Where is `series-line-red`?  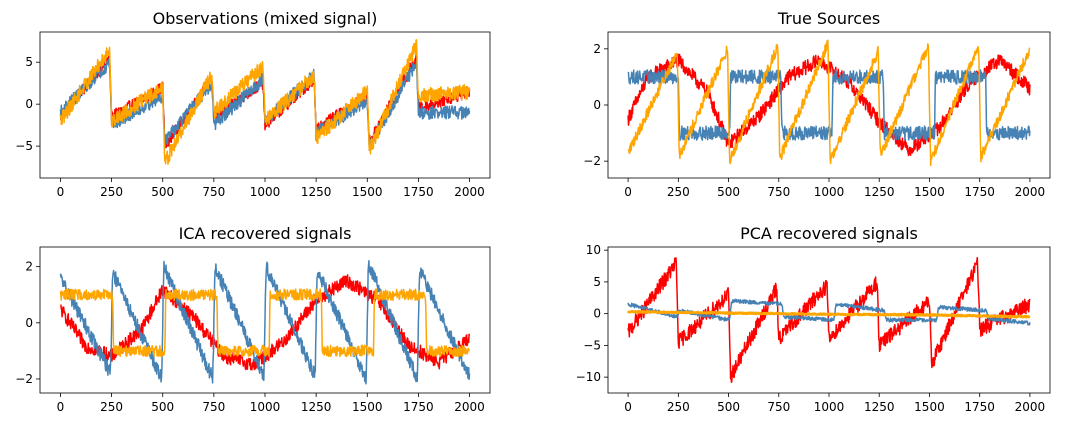 series-line-red is located at coordinates (829, 319).